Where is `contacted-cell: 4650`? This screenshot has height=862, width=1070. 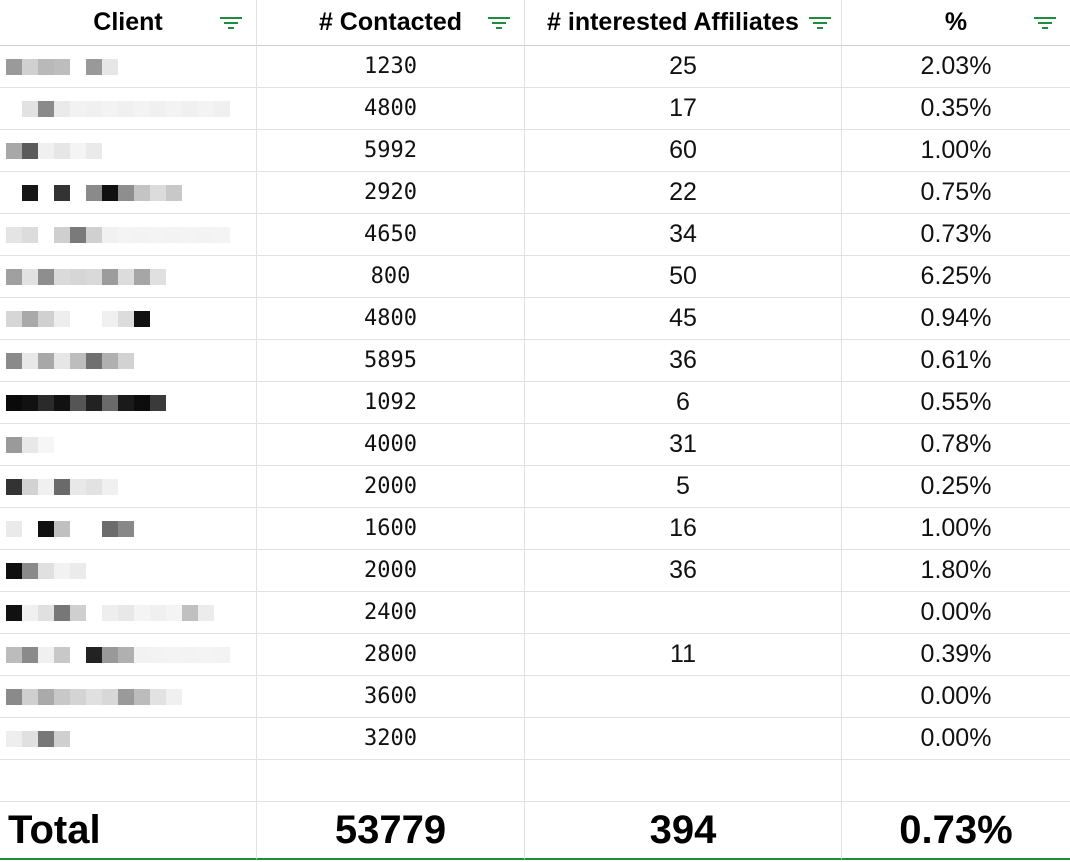
contacted-cell: 4650 is located at coordinates (391, 235).